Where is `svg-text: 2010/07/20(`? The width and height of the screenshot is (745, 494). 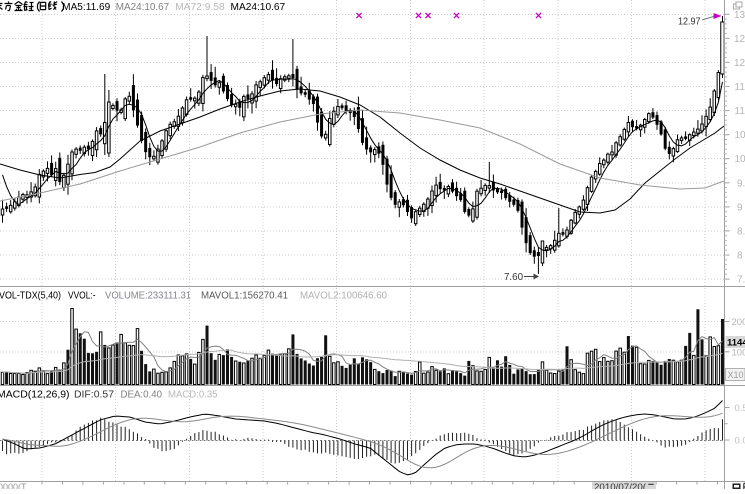 svg-text: 2010/07/20( is located at coordinates (620, 485).